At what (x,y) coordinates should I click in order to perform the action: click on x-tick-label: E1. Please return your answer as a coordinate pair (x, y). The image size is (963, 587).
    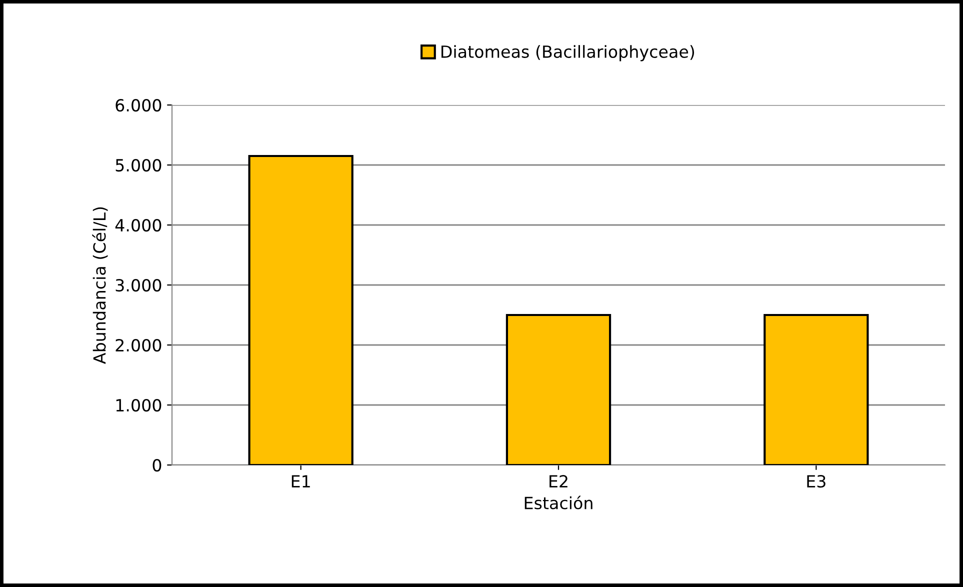
    Looking at the image, I should click on (301, 481).